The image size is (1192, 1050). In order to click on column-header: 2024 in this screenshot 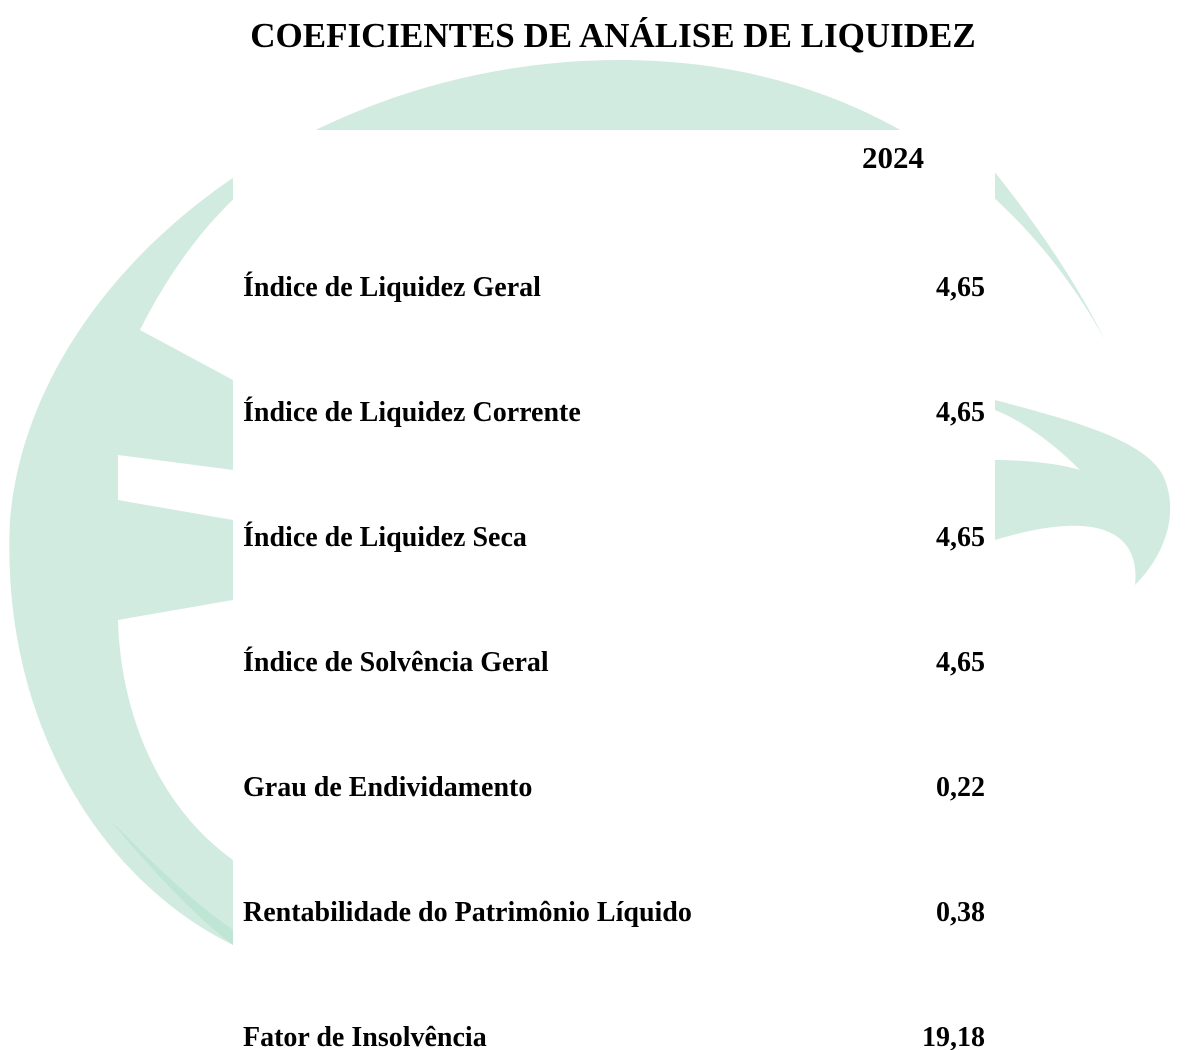, I will do `click(893, 157)`.